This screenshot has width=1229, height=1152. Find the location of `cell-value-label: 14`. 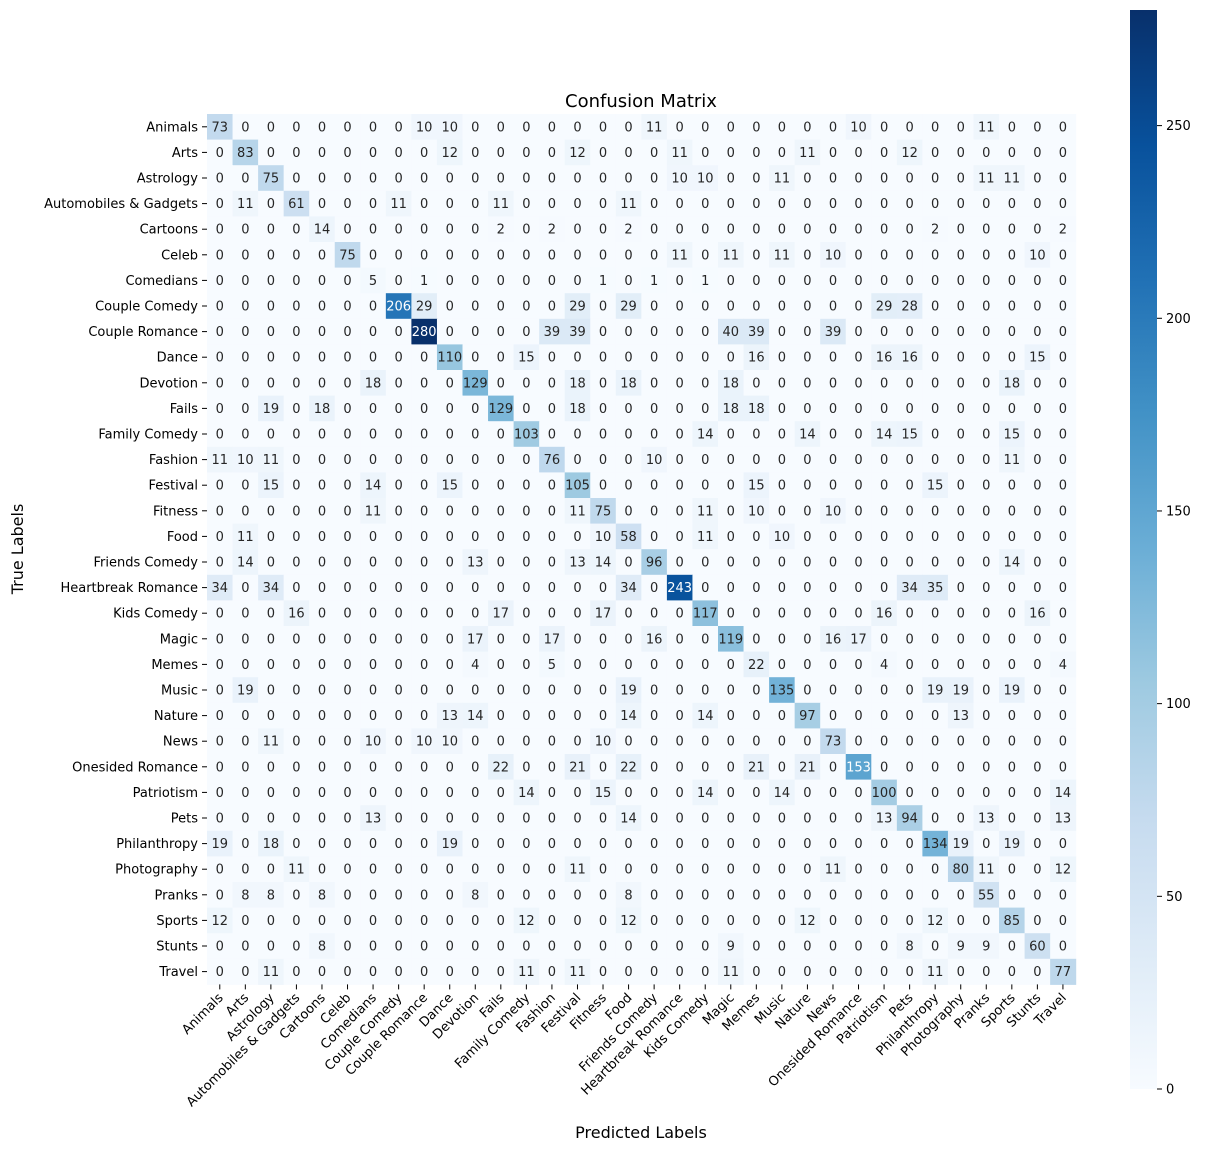

cell-value-label: 14 is located at coordinates (705, 793).